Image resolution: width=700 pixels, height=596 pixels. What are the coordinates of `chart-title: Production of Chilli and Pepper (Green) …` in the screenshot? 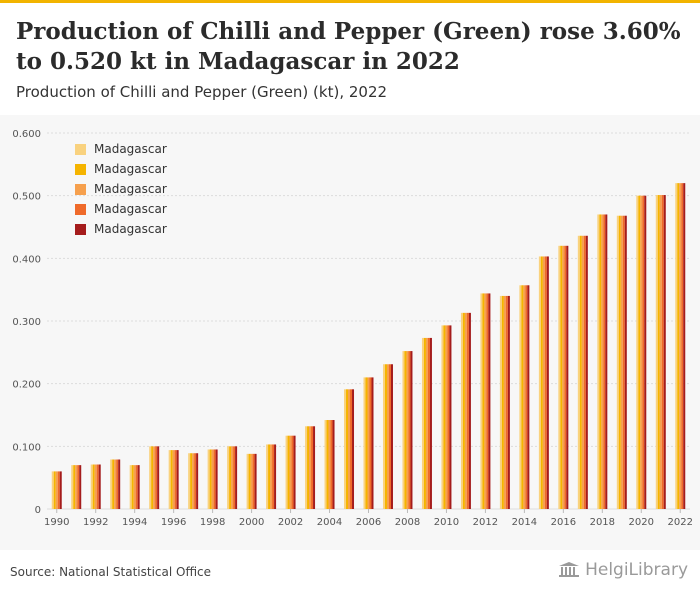 It's located at (348, 46).